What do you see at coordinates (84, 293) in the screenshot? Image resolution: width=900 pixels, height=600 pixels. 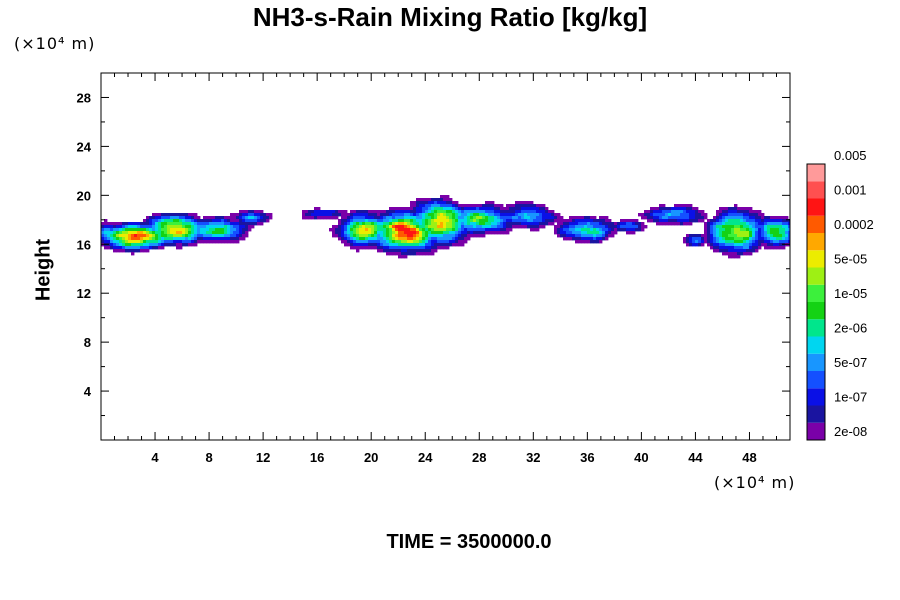 I see `y-tick-label: 12` at bounding box center [84, 293].